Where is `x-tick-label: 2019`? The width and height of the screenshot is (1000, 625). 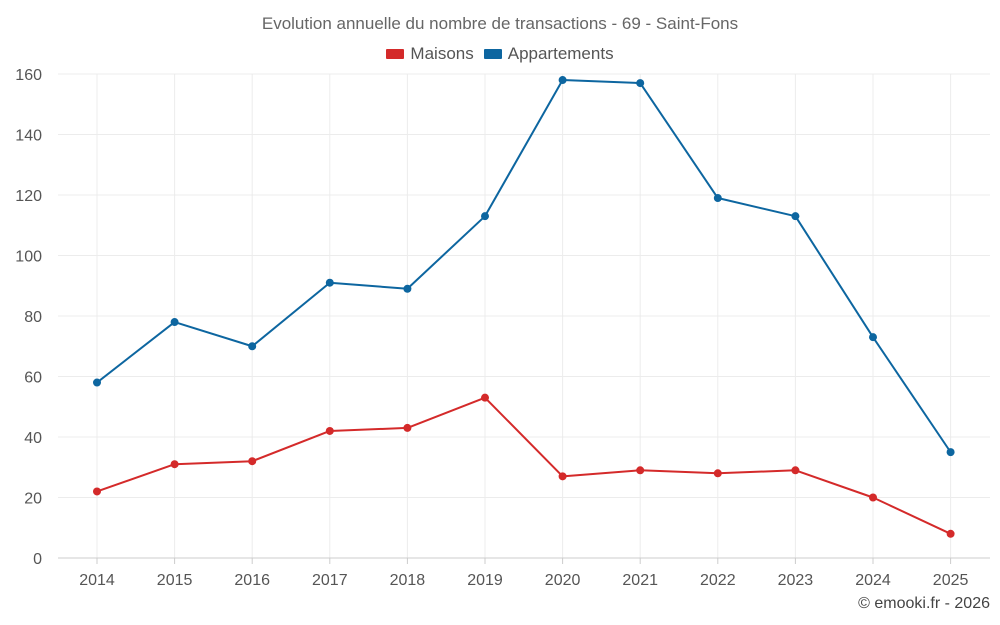
x-tick-label: 2019 is located at coordinates (485, 580).